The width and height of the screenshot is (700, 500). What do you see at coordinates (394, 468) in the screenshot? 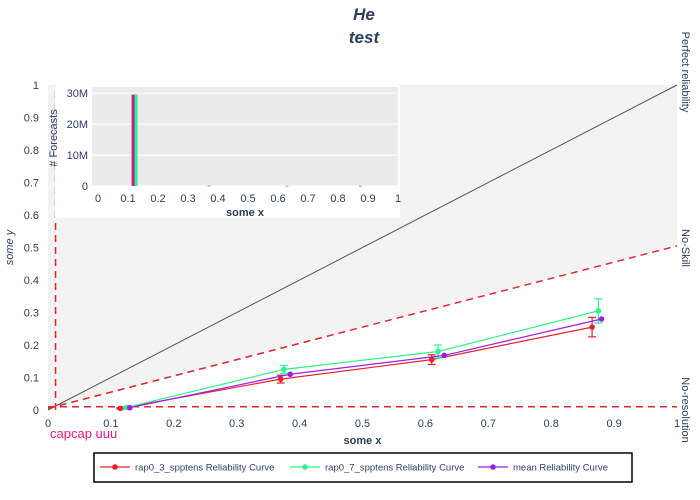
I see `legend-entry: rap0_7_spptens Reliability Curve` at bounding box center [394, 468].